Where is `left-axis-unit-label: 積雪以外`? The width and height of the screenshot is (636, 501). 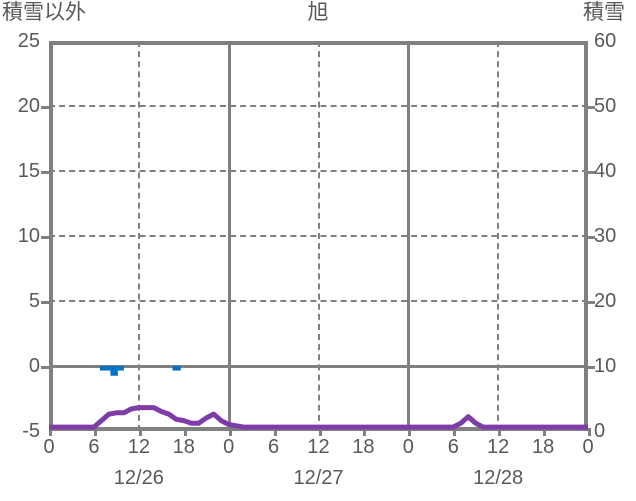
left-axis-unit-label: 積雪以外 is located at coordinates (44, 12).